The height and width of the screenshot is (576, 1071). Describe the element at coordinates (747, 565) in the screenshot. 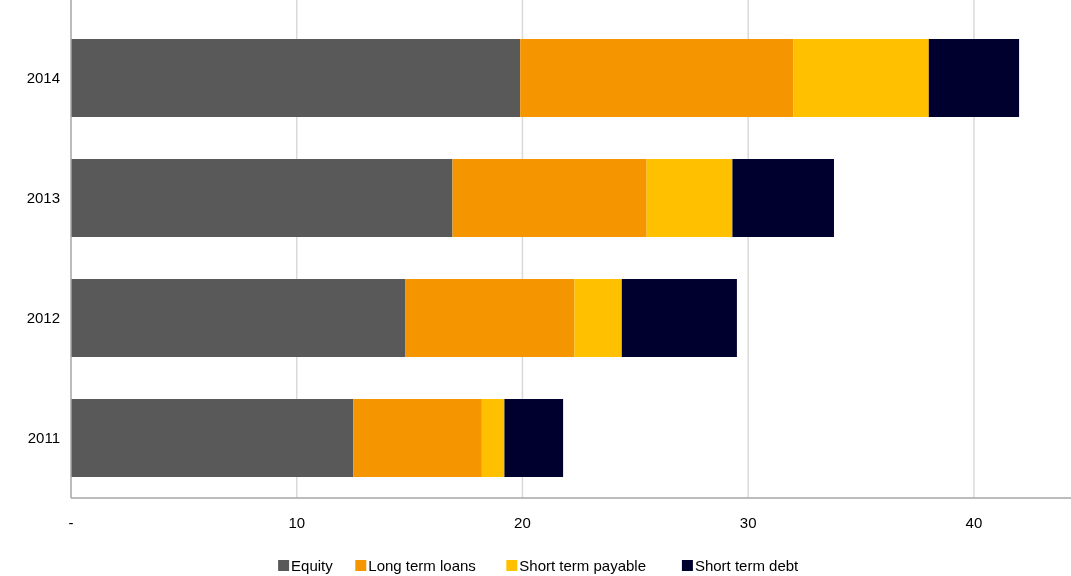

I see `legend-label: Short term debt` at that location.